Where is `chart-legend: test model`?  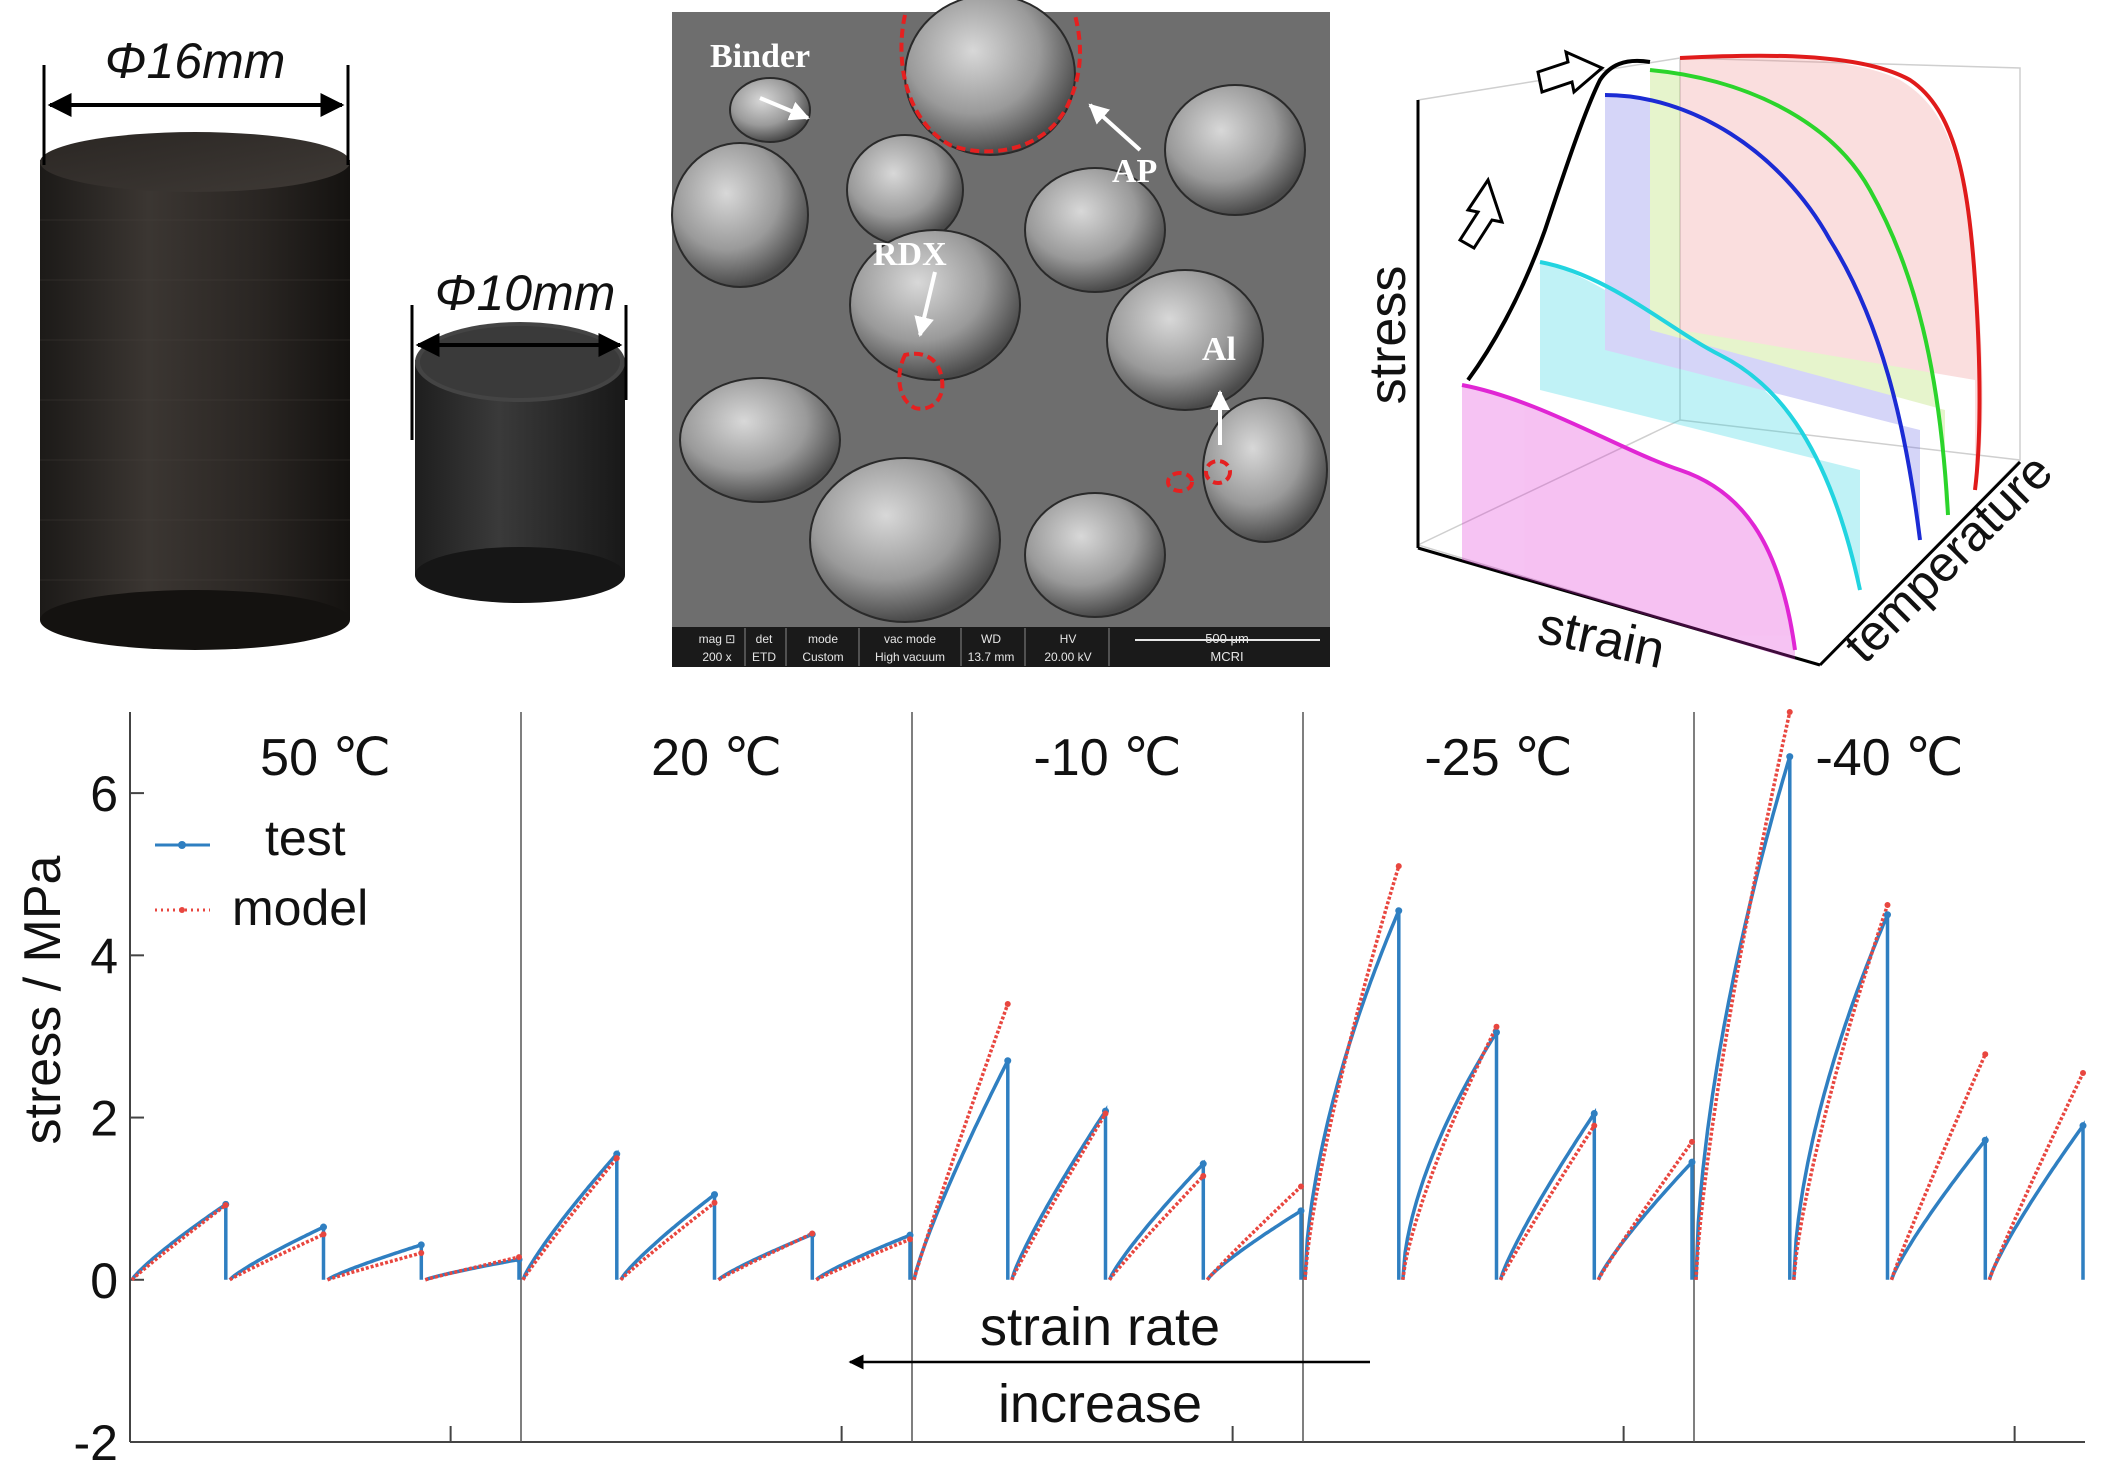 chart-legend: test model is located at coordinates (261, 873).